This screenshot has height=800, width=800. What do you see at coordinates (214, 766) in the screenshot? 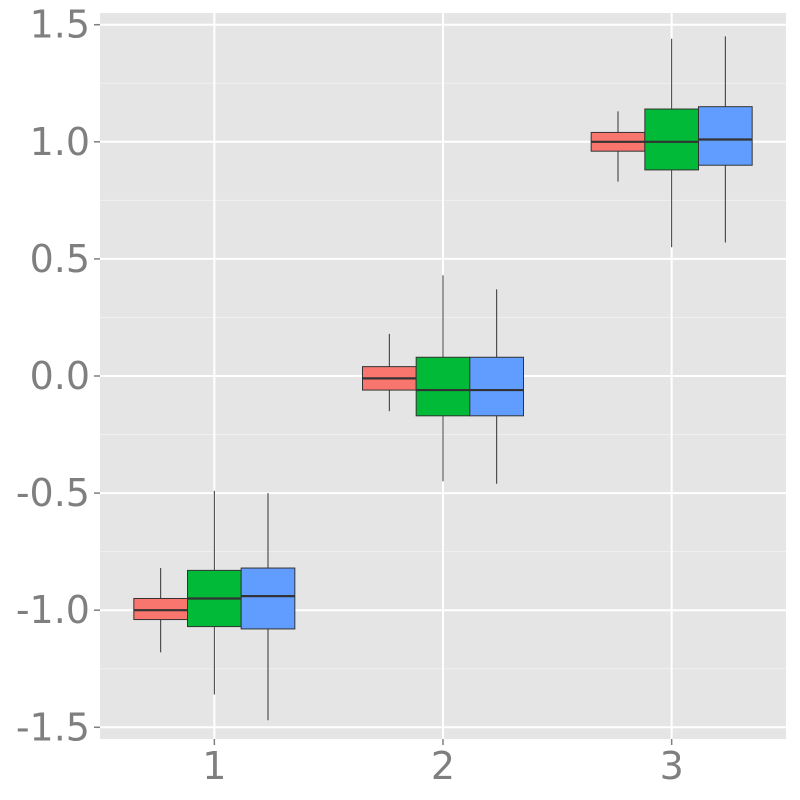
I see `x-tick-label: 1` at bounding box center [214, 766].